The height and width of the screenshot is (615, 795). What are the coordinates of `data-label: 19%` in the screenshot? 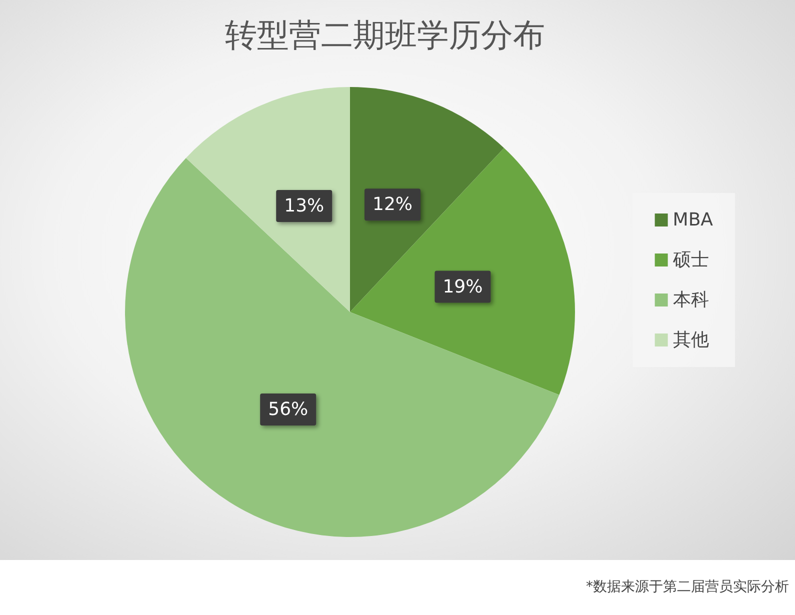 It's located at (462, 287).